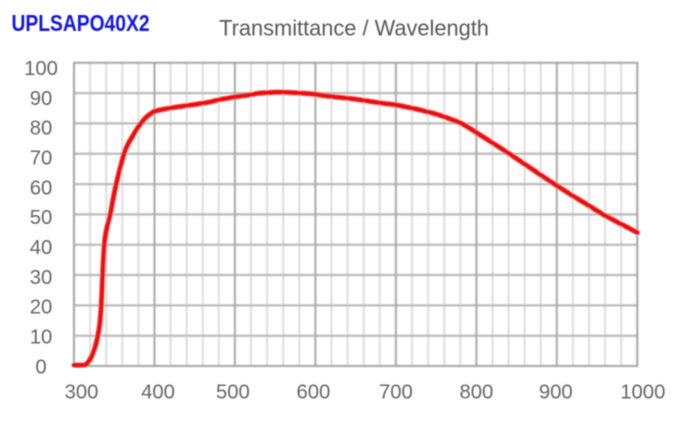 The width and height of the screenshot is (680, 429). Describe the element at coordinates (41, 69) in the screenshot. I see `svg-text: 100` at that location.